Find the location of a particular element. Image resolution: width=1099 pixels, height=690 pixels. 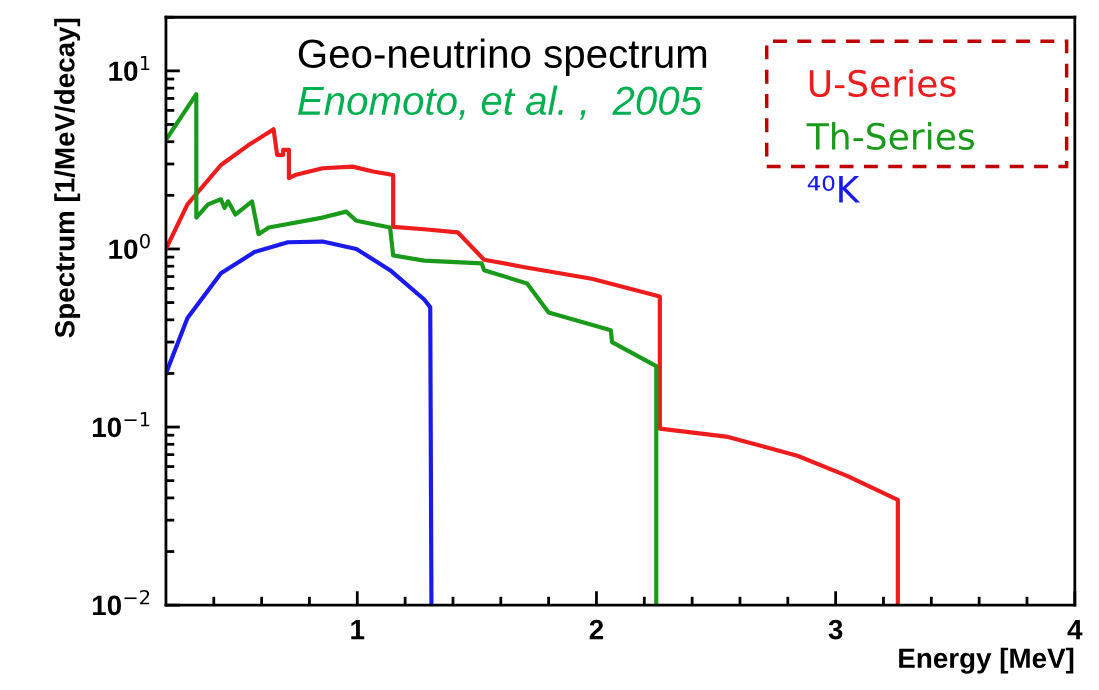

x-tick-label: 4 is located at coordinates (1075, 630).